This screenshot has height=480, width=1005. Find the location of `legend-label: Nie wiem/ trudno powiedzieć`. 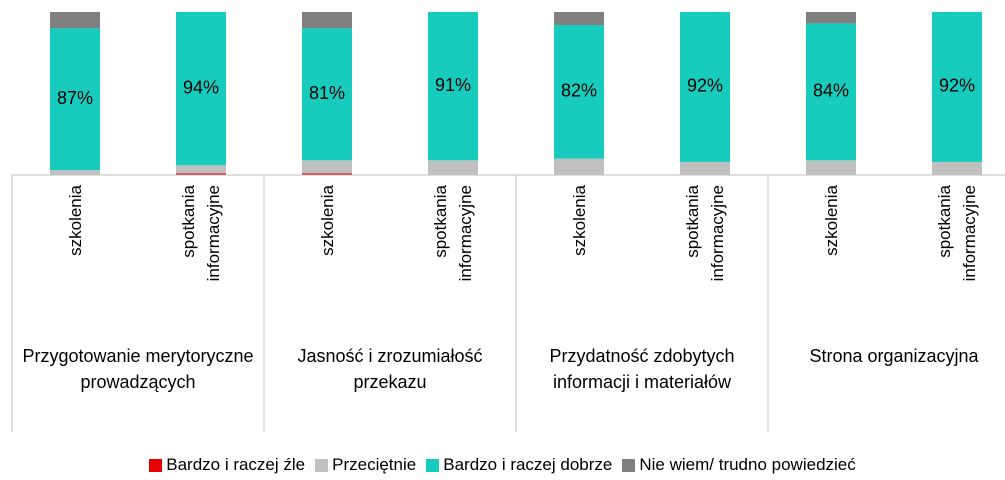

legend-label: Nie wiem/ trudno powiedzieć is located at coordinates (747, 464).